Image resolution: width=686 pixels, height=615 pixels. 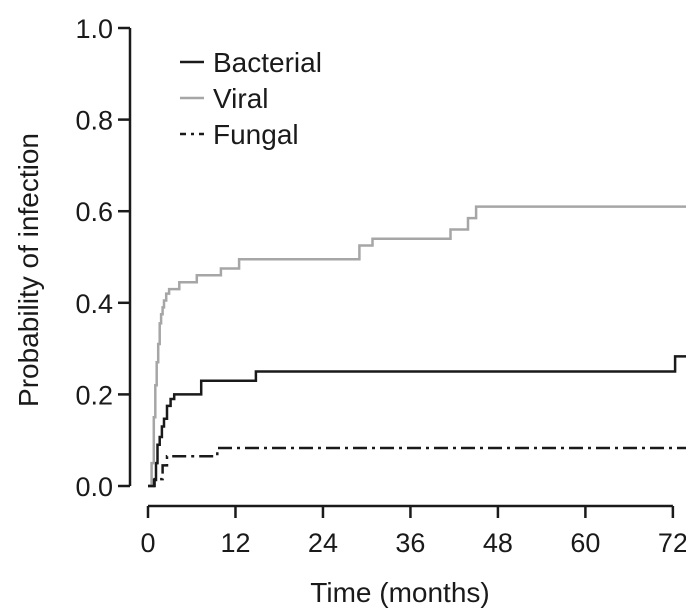 What do you see at coordinates (94, 212) in the screenshot?
I see `y-tick-label: 0.6` at bounding box center [94, 212].